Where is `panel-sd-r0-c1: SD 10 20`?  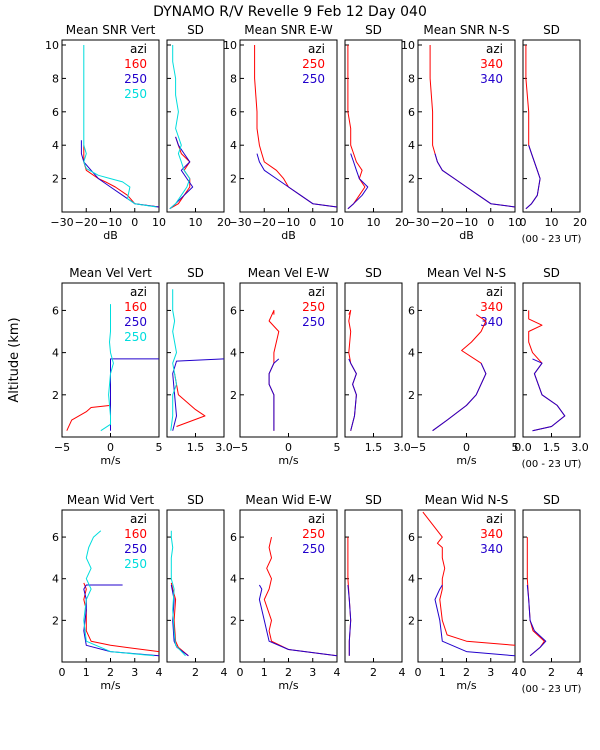
panel-sd-r0-c1: SD 10 20 is located at coordinates (198, 126).